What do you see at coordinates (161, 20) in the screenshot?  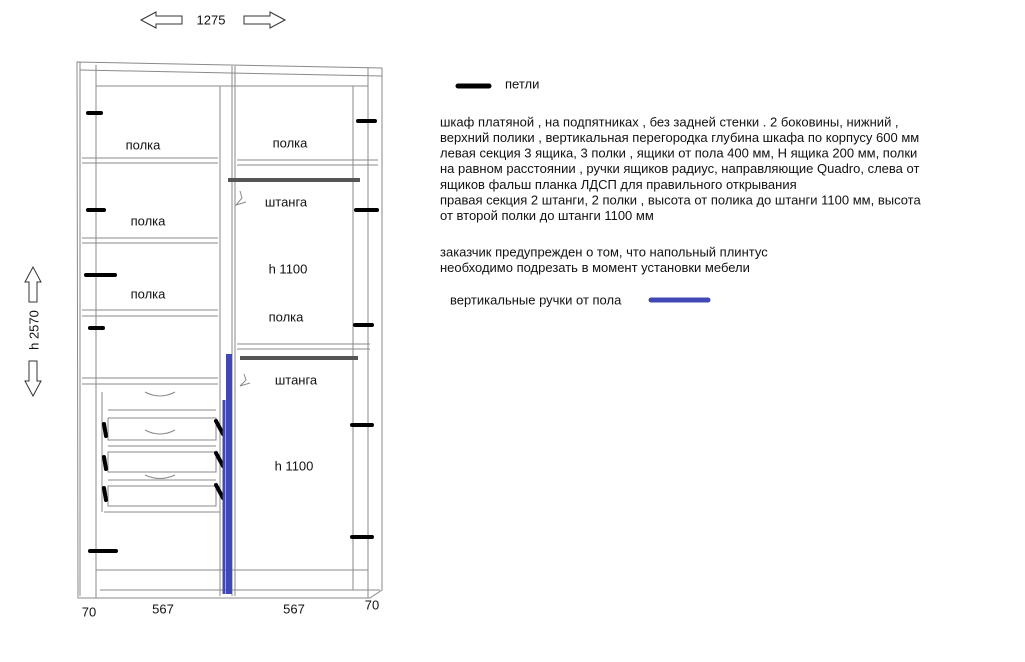 I see `arrow-left` at bounding box center [161, 20].